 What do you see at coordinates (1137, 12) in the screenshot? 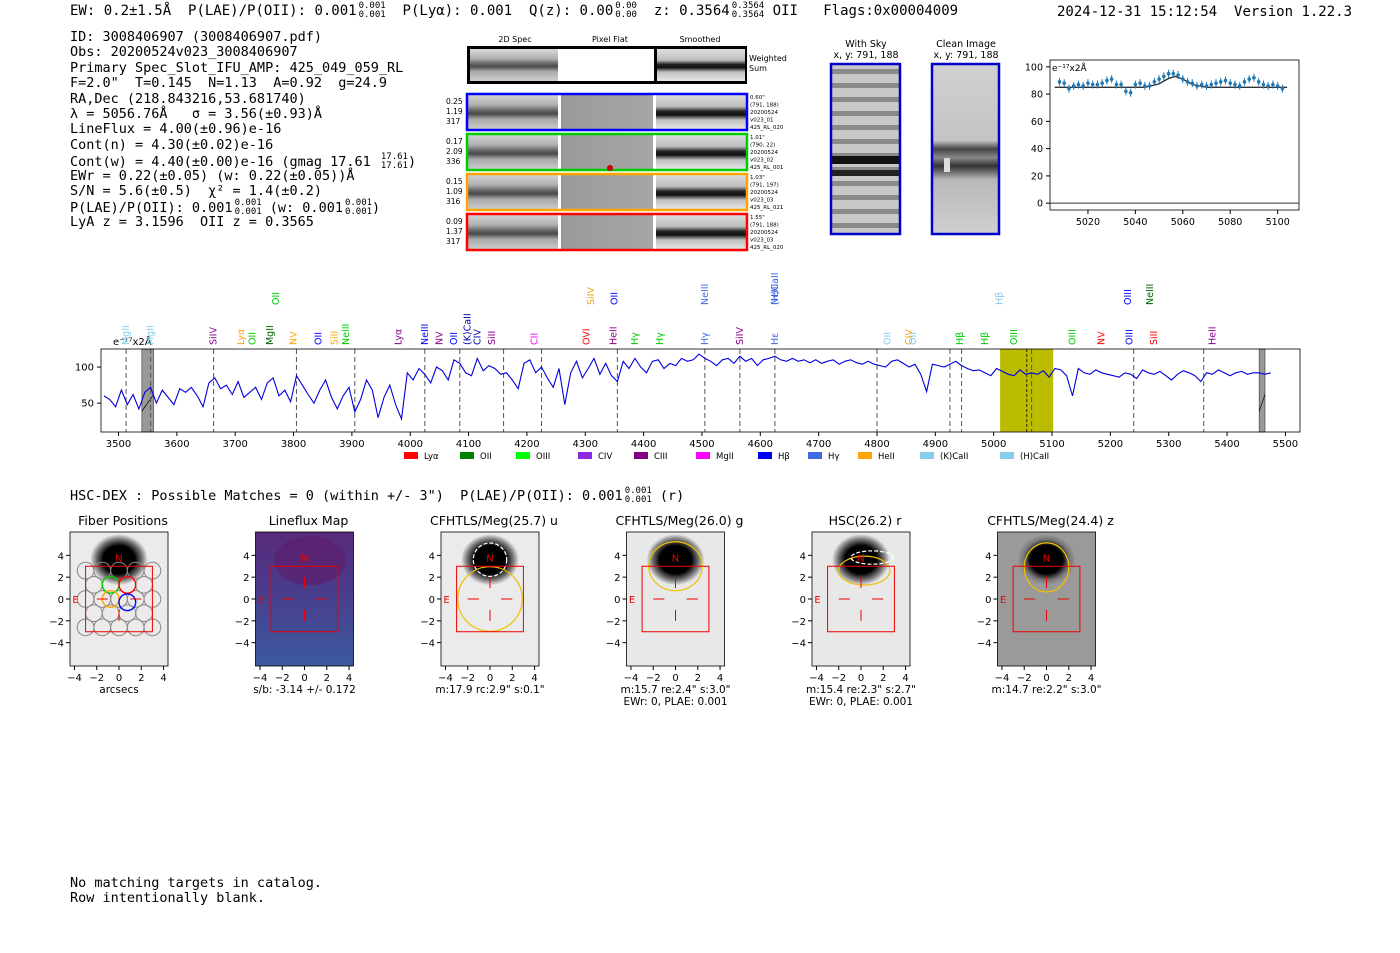
I see `header-timestamp: 2024-12-31 15:12:54` at bounding box center [1137, 12].